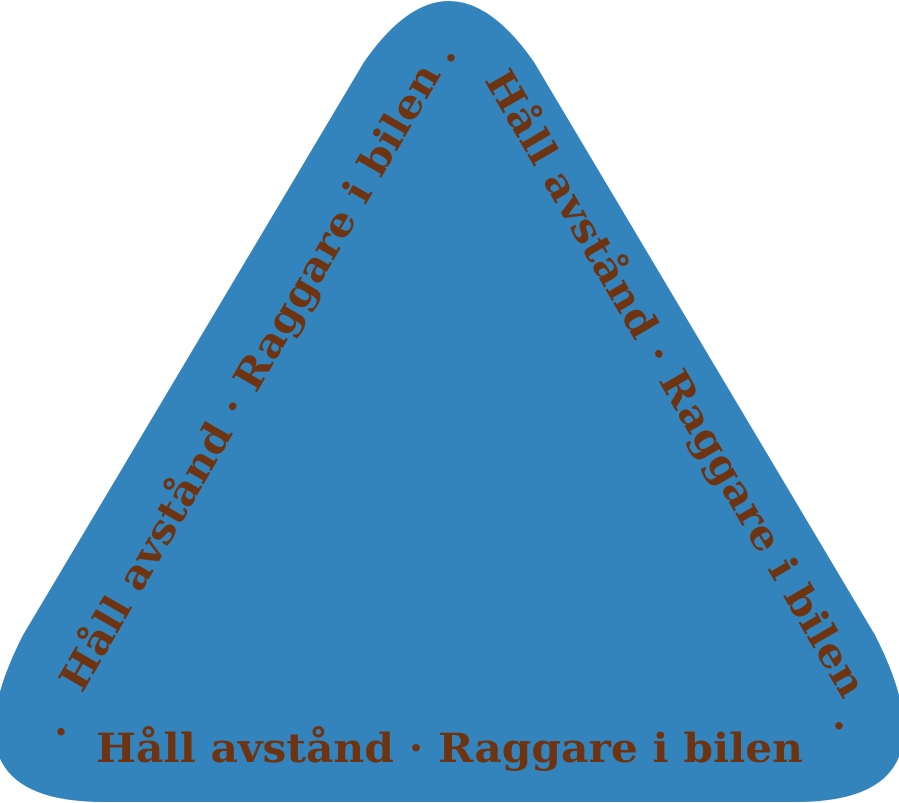 The image size is (899, 803). I want to click on bottom-edge-label: Håll avstånd · Raggare i bilen, so click(449, 748).